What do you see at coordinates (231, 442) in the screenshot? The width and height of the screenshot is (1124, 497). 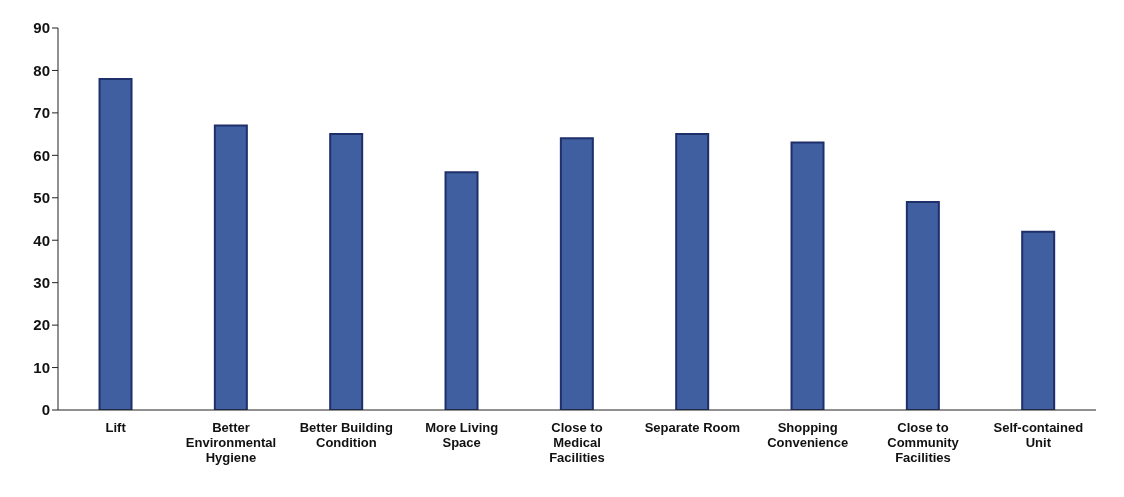 I see `x-tick-label: Better Environmental Hygiene` at bounding box center [231, 442].